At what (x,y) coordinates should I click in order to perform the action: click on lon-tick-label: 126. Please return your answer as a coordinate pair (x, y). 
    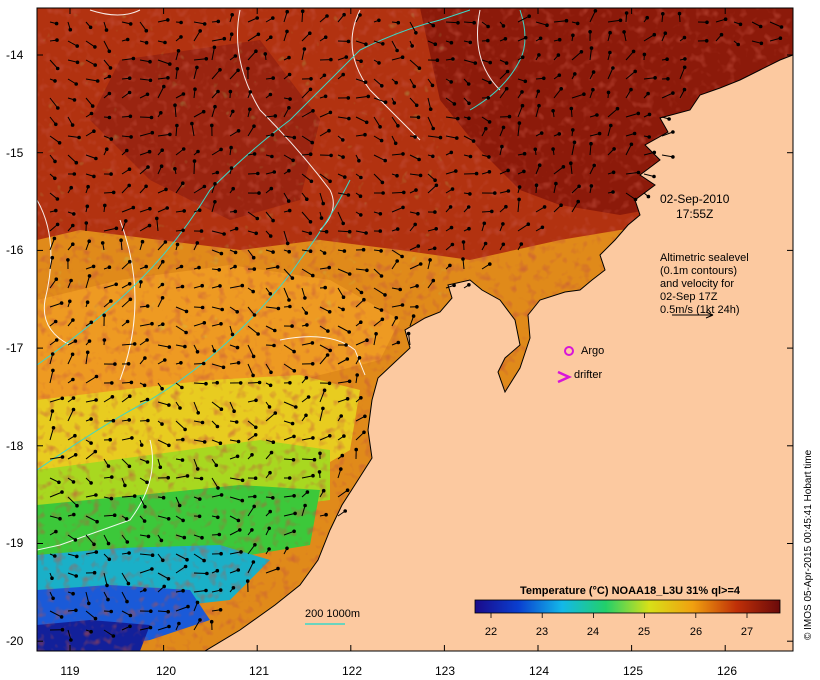
    Looking at the image, I should click on (727, 671).